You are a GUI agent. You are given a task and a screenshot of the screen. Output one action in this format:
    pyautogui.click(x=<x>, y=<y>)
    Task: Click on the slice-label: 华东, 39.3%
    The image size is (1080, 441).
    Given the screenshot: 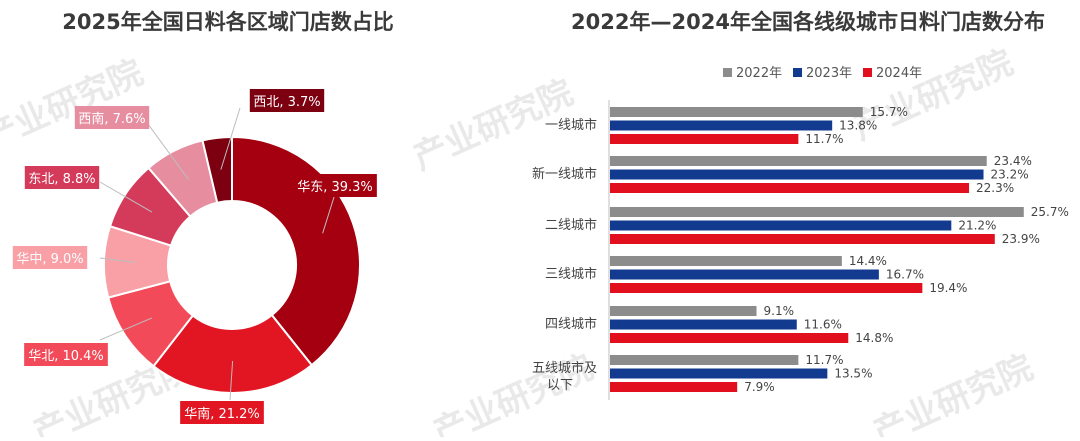 What is the action you would take?
    pyautogui.click(x=335, y=187)
    